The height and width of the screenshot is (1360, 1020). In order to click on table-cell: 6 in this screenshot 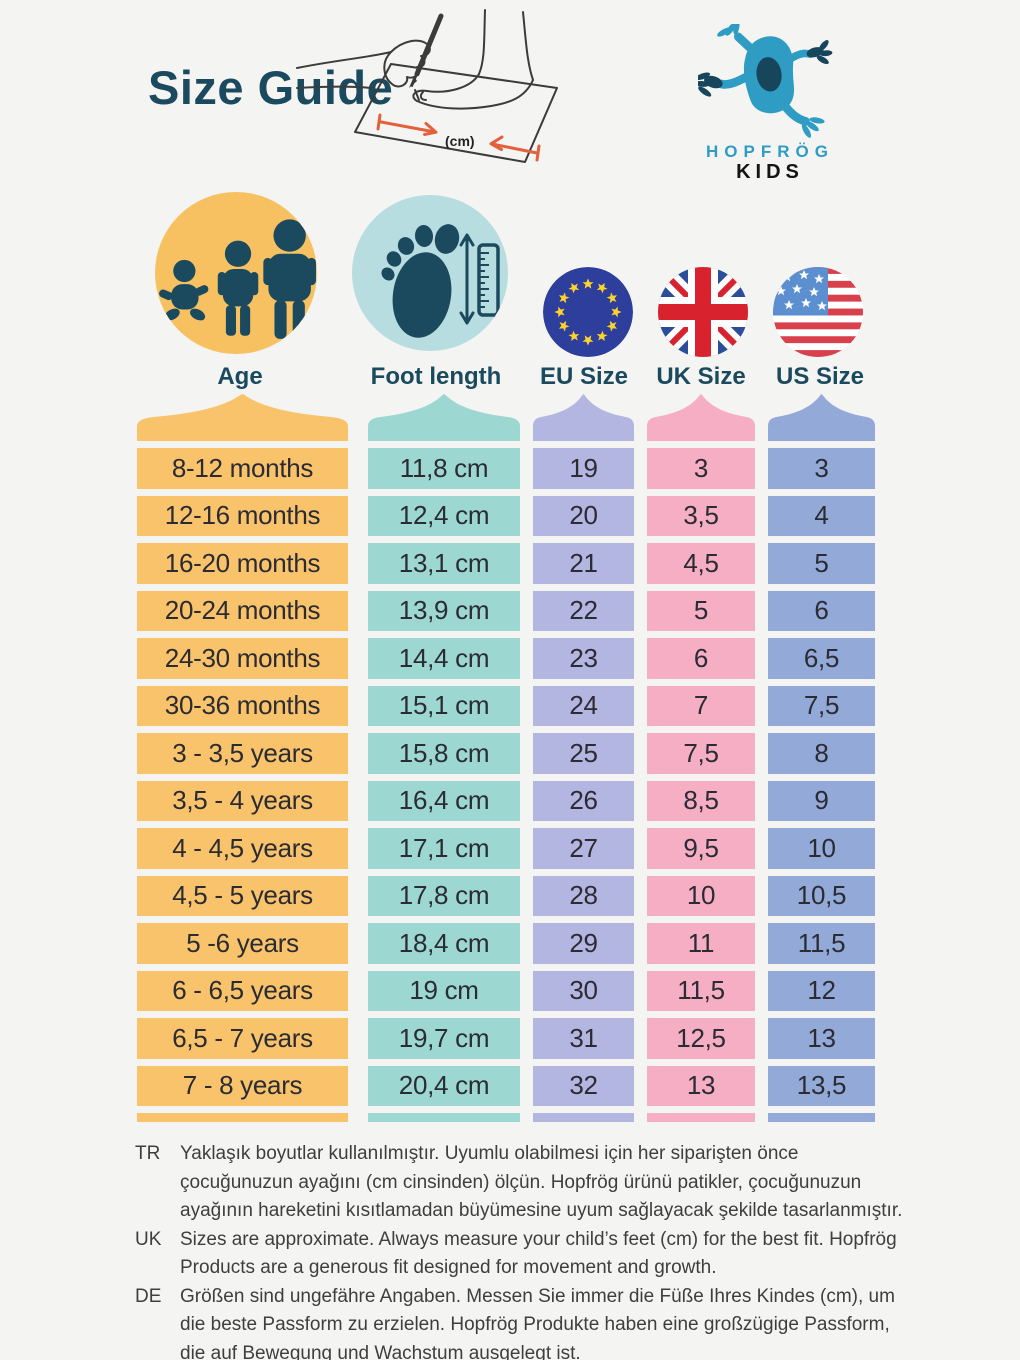, I will do `click(821, 610)`.